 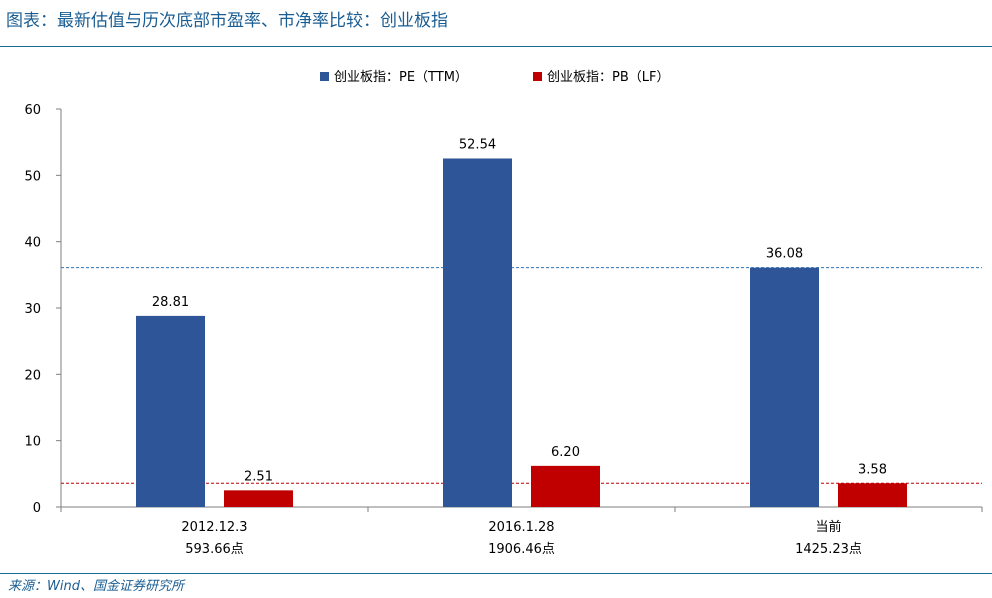 What do you see at coordinates (784, 254) in the screenshot?
I see `data-label: 36.08` at bounding box center [784, 254].